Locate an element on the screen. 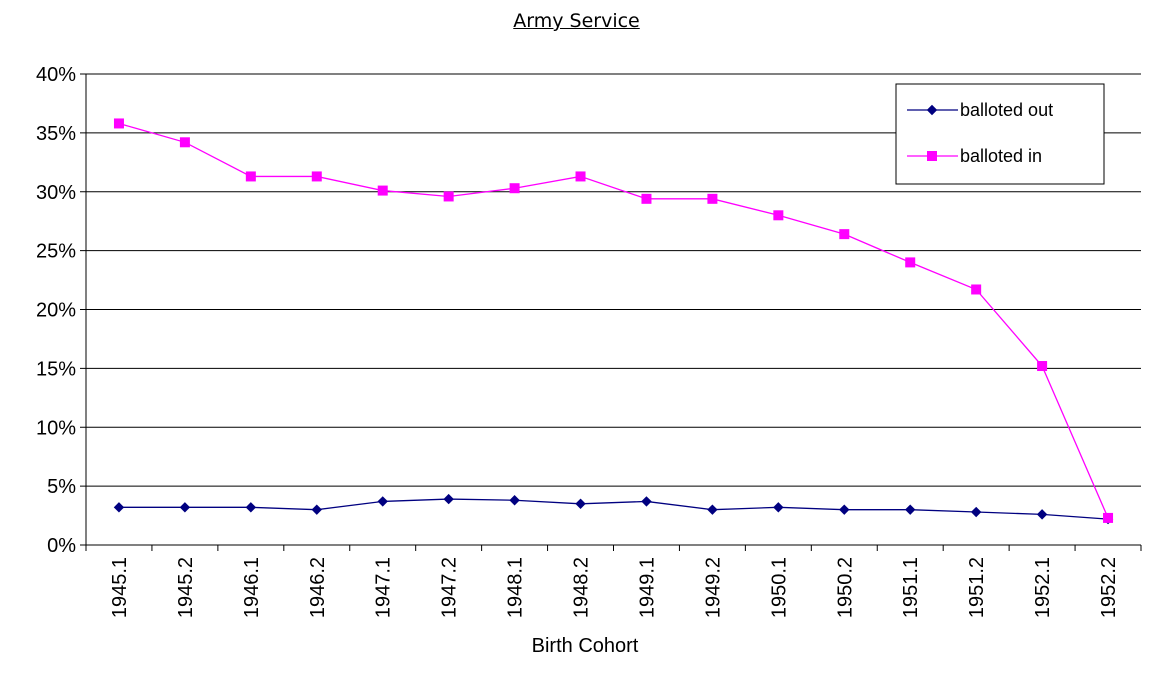 The image size is (1153, 684). y-tick-label: 35% is located at coordinates (56, 134).